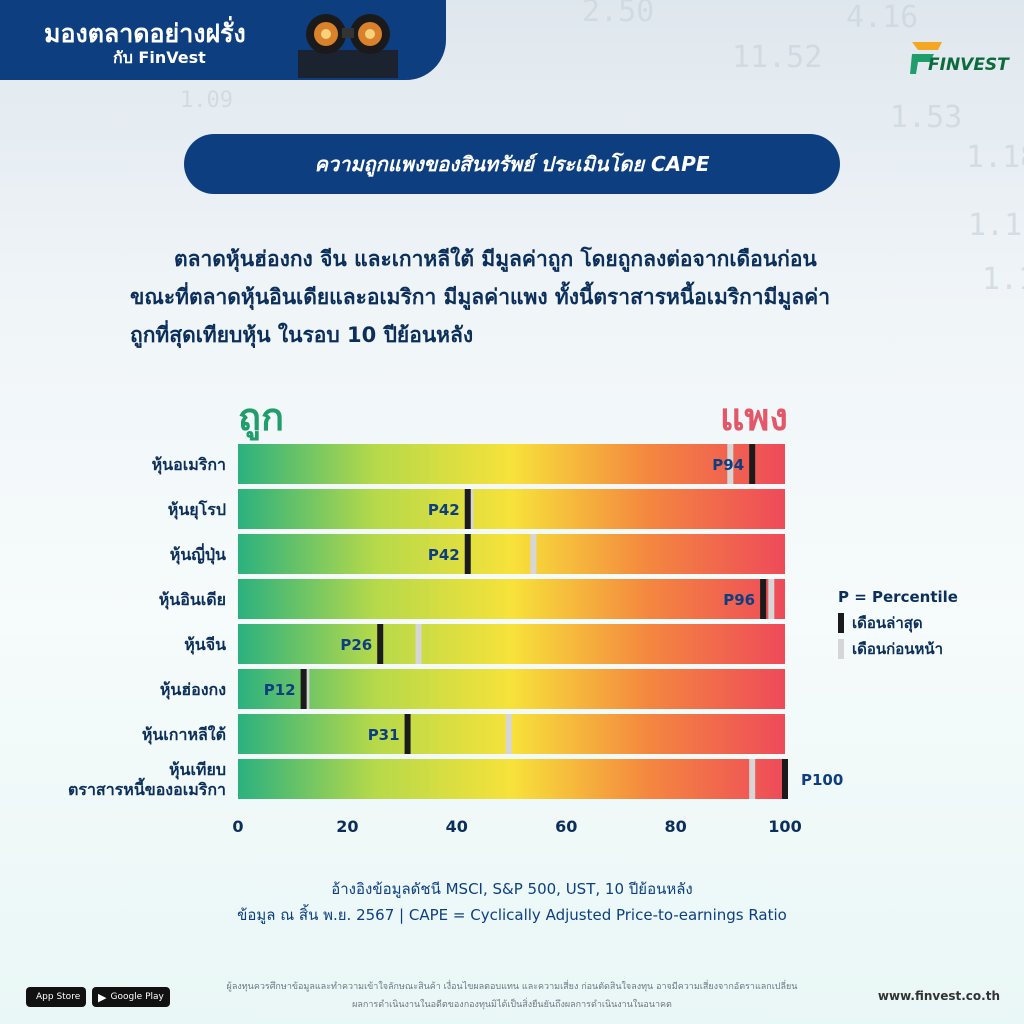 This screenshot has width=1024, height=1024. I want to click on appstore-label: App Store, so click(58, 997).